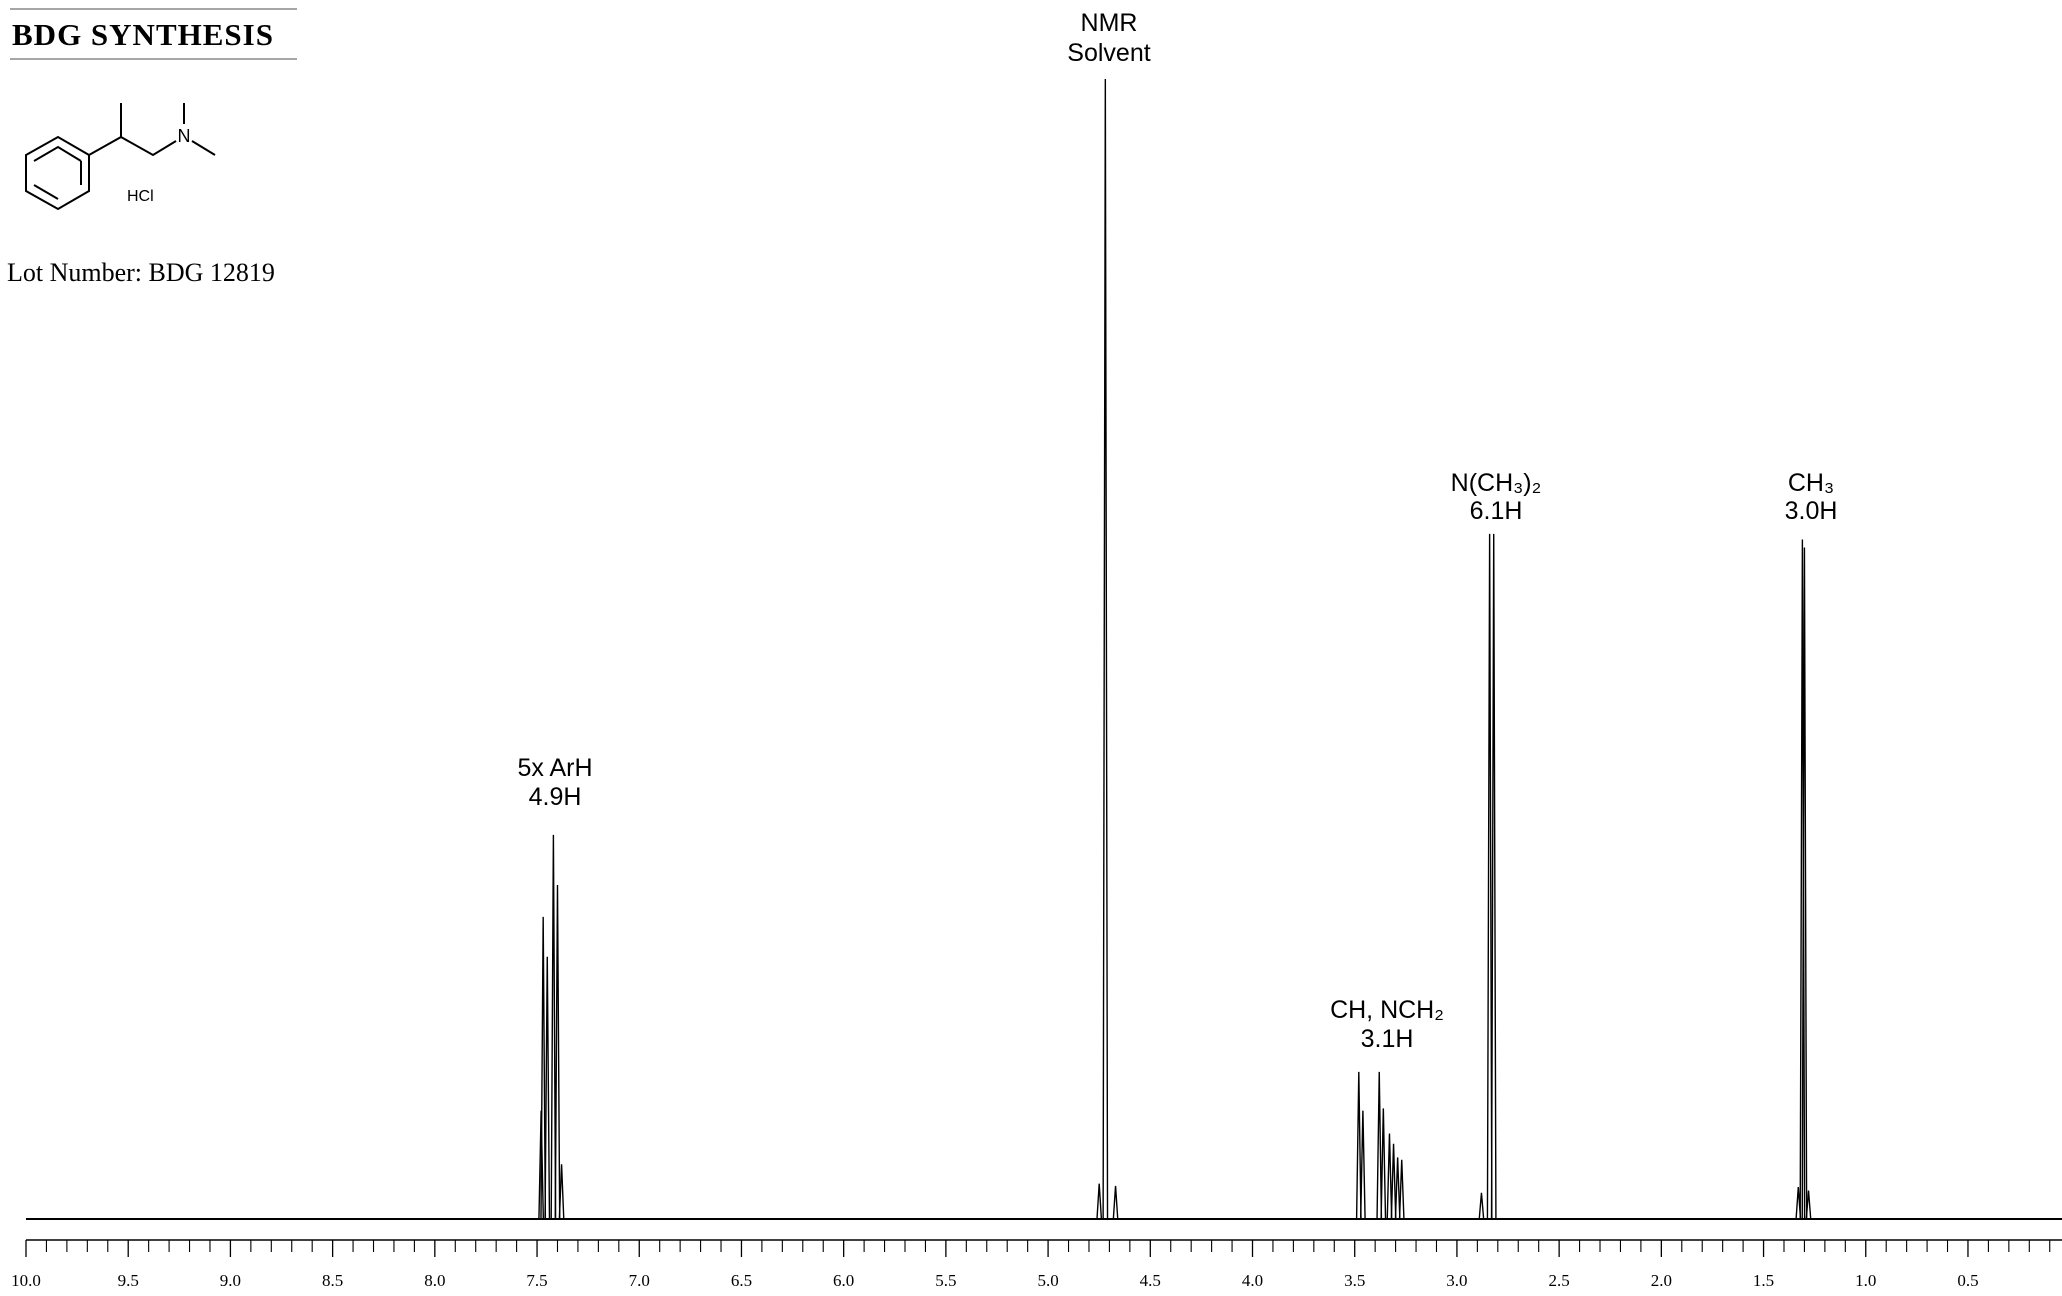  Describe the element at coordinates (536, 1280) in the screenshot. I see `x-tick-label: 7.5` at that location.